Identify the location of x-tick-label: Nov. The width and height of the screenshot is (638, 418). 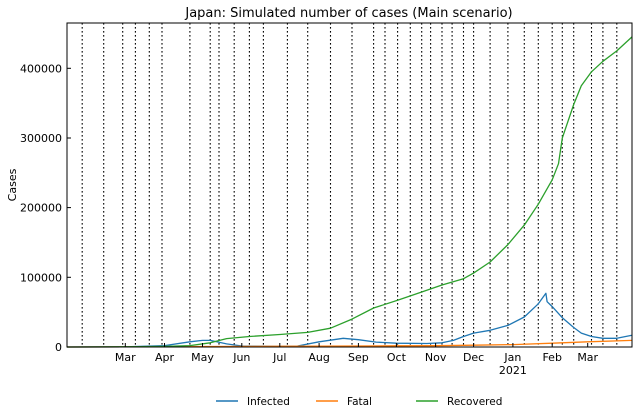
(436, 357).